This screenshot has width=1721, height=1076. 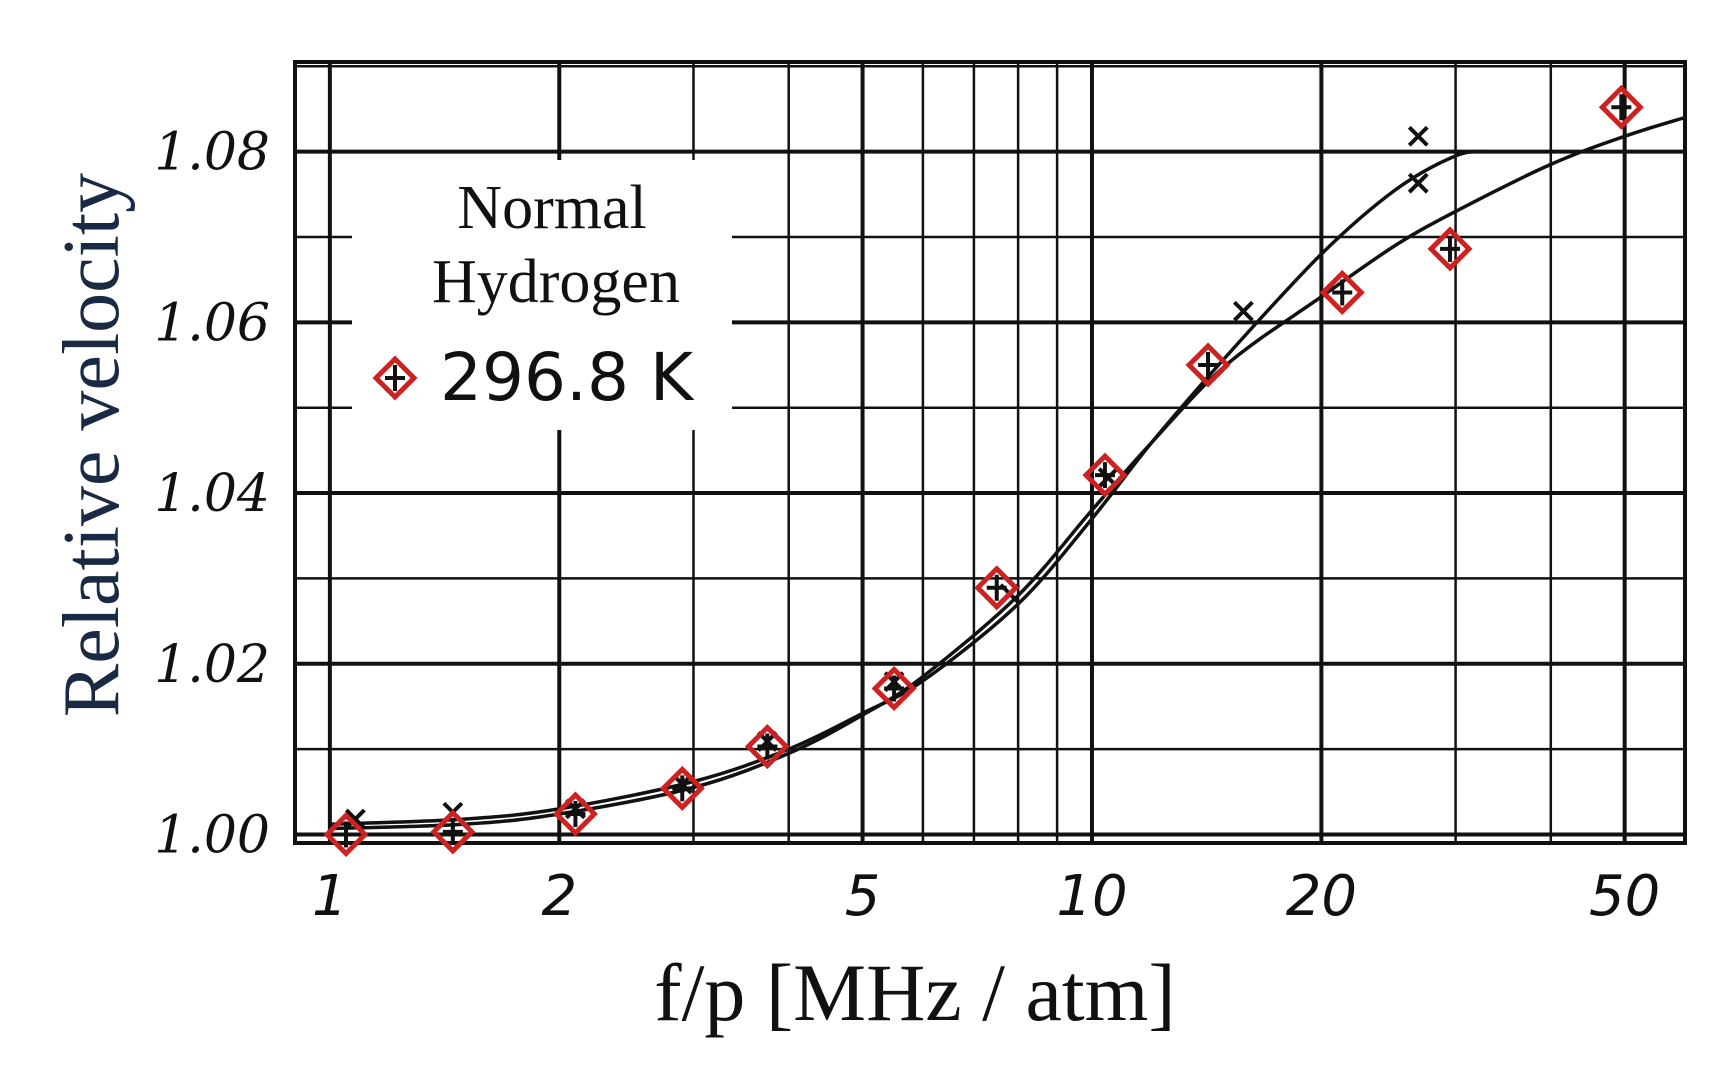 I want to click on y-tick-label: 1.02, so click(x=212, y=665).